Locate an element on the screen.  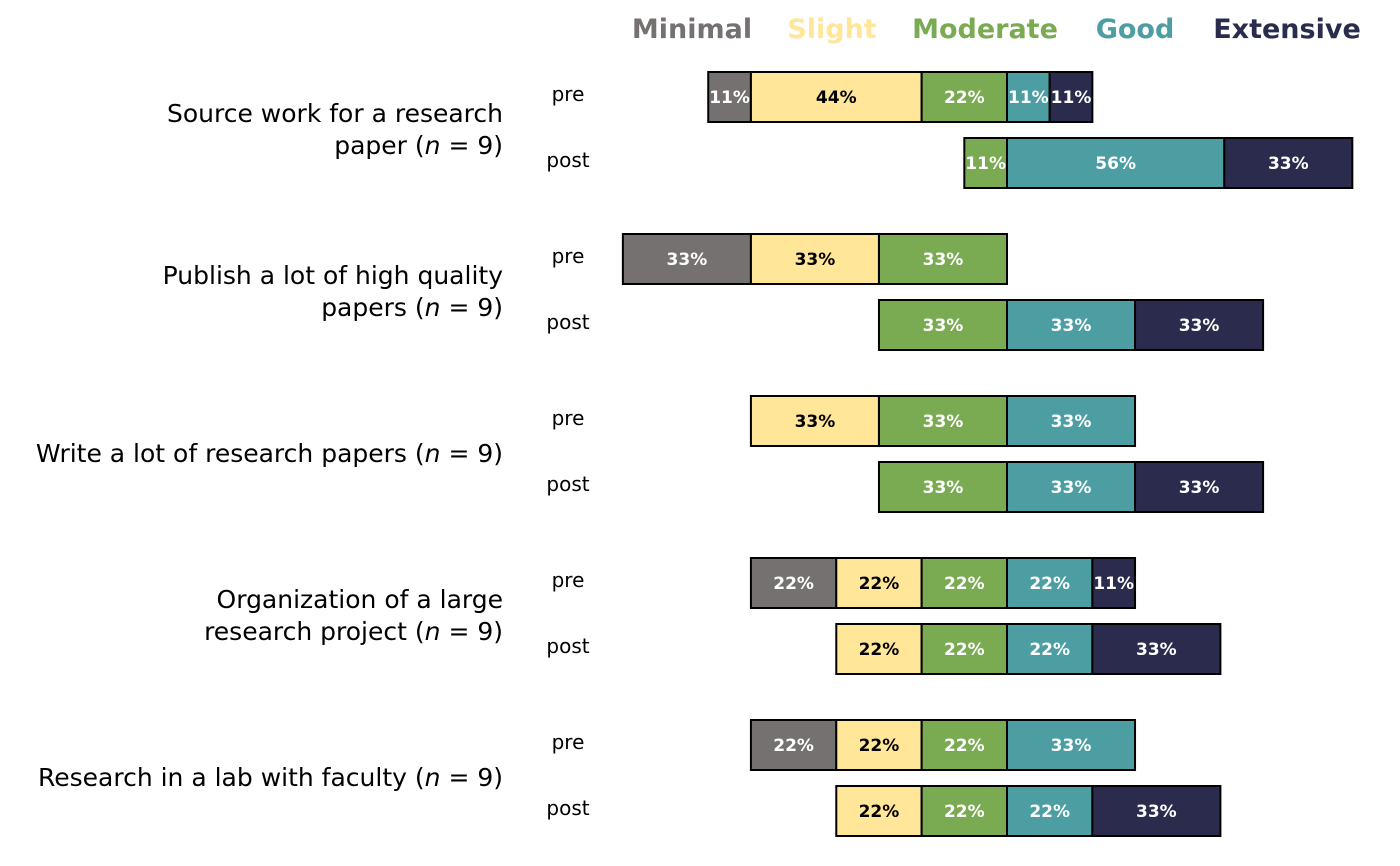
data-label: 44% is located at coordinates (836, 98).